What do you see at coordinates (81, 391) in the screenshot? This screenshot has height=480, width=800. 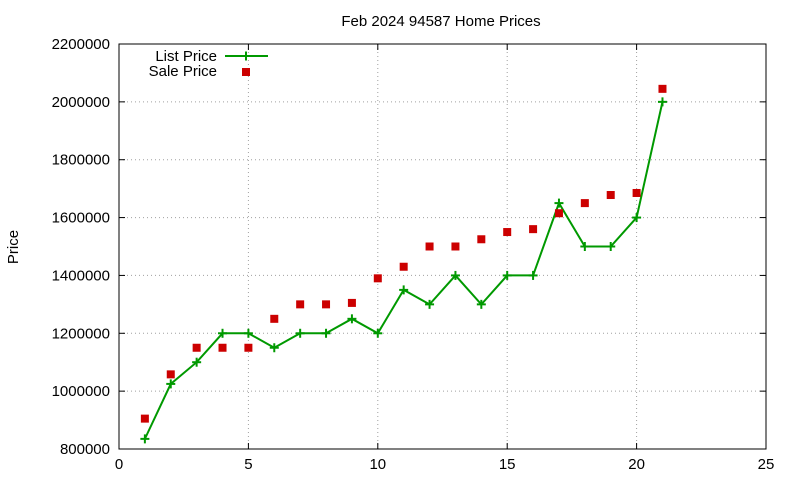 I see `y-tick-label: 1000000` at bounding box center [81, 391].